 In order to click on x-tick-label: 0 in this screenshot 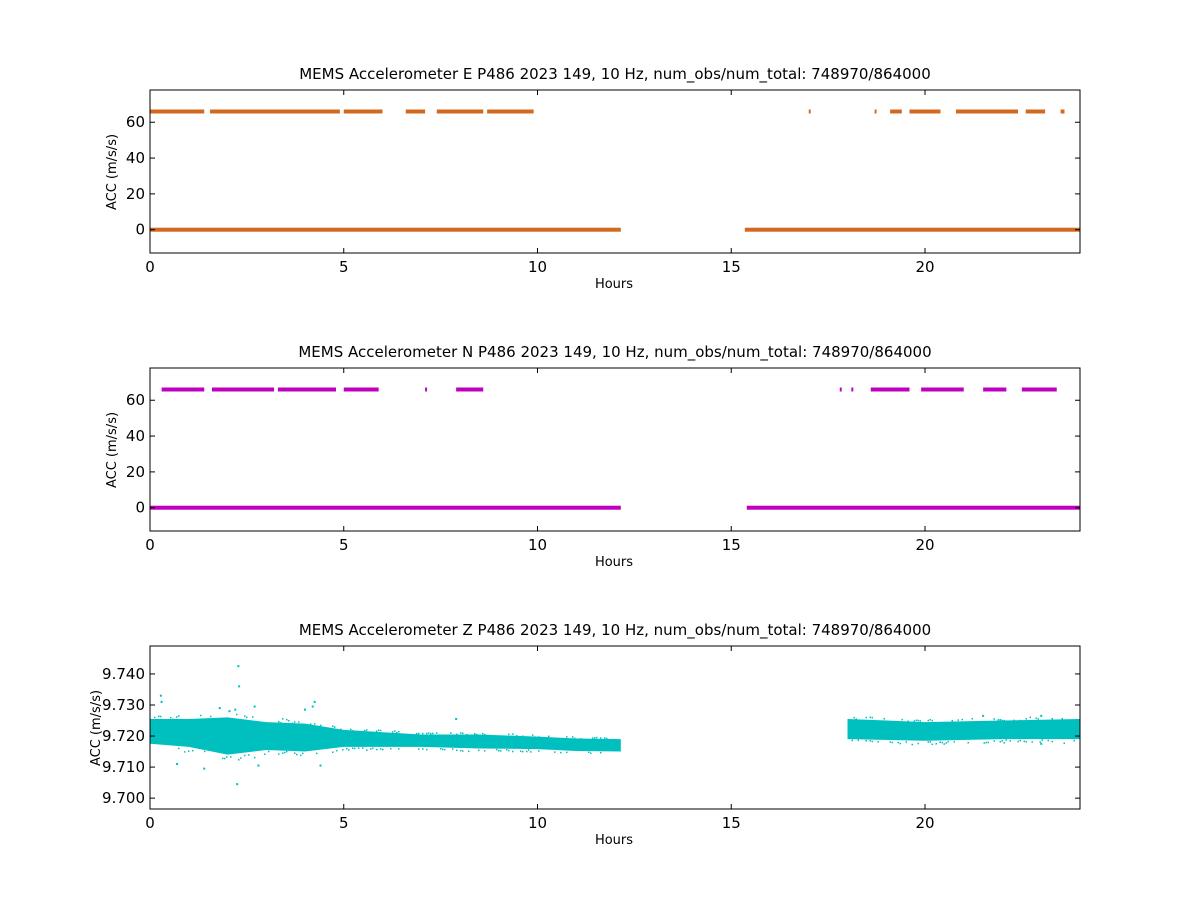, I will do `click(150, 267)`.